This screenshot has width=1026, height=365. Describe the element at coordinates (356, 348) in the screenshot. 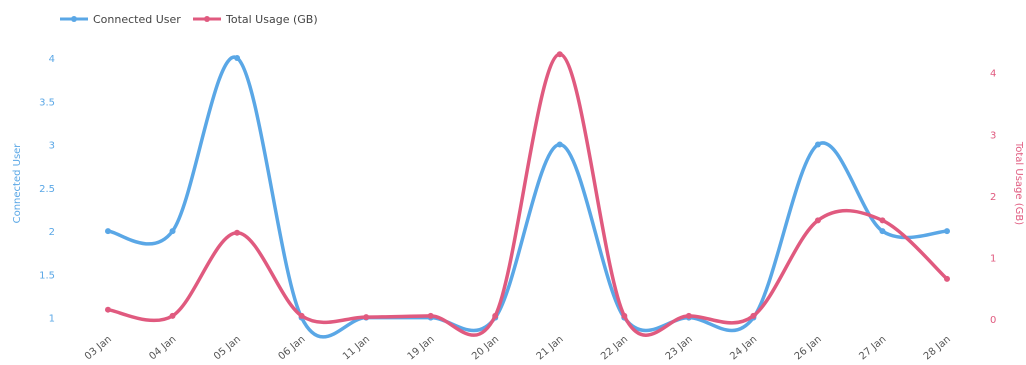

I see `x-tick-label: 11 Jan` at that location.